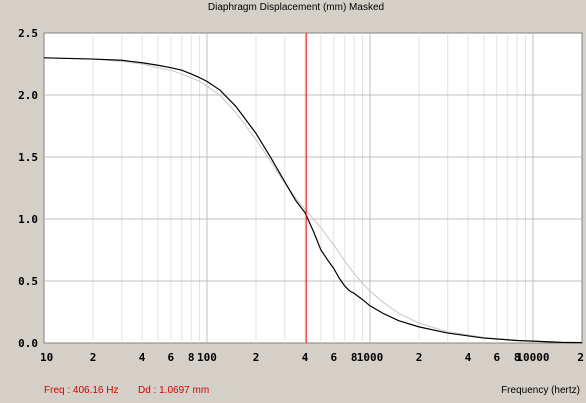 The width and height of the screenshot is (586, 403). Describe the element at coordinates (540, 390) in the screenshot. I see `x-axis-label: Frequency (hertz)` at that location.